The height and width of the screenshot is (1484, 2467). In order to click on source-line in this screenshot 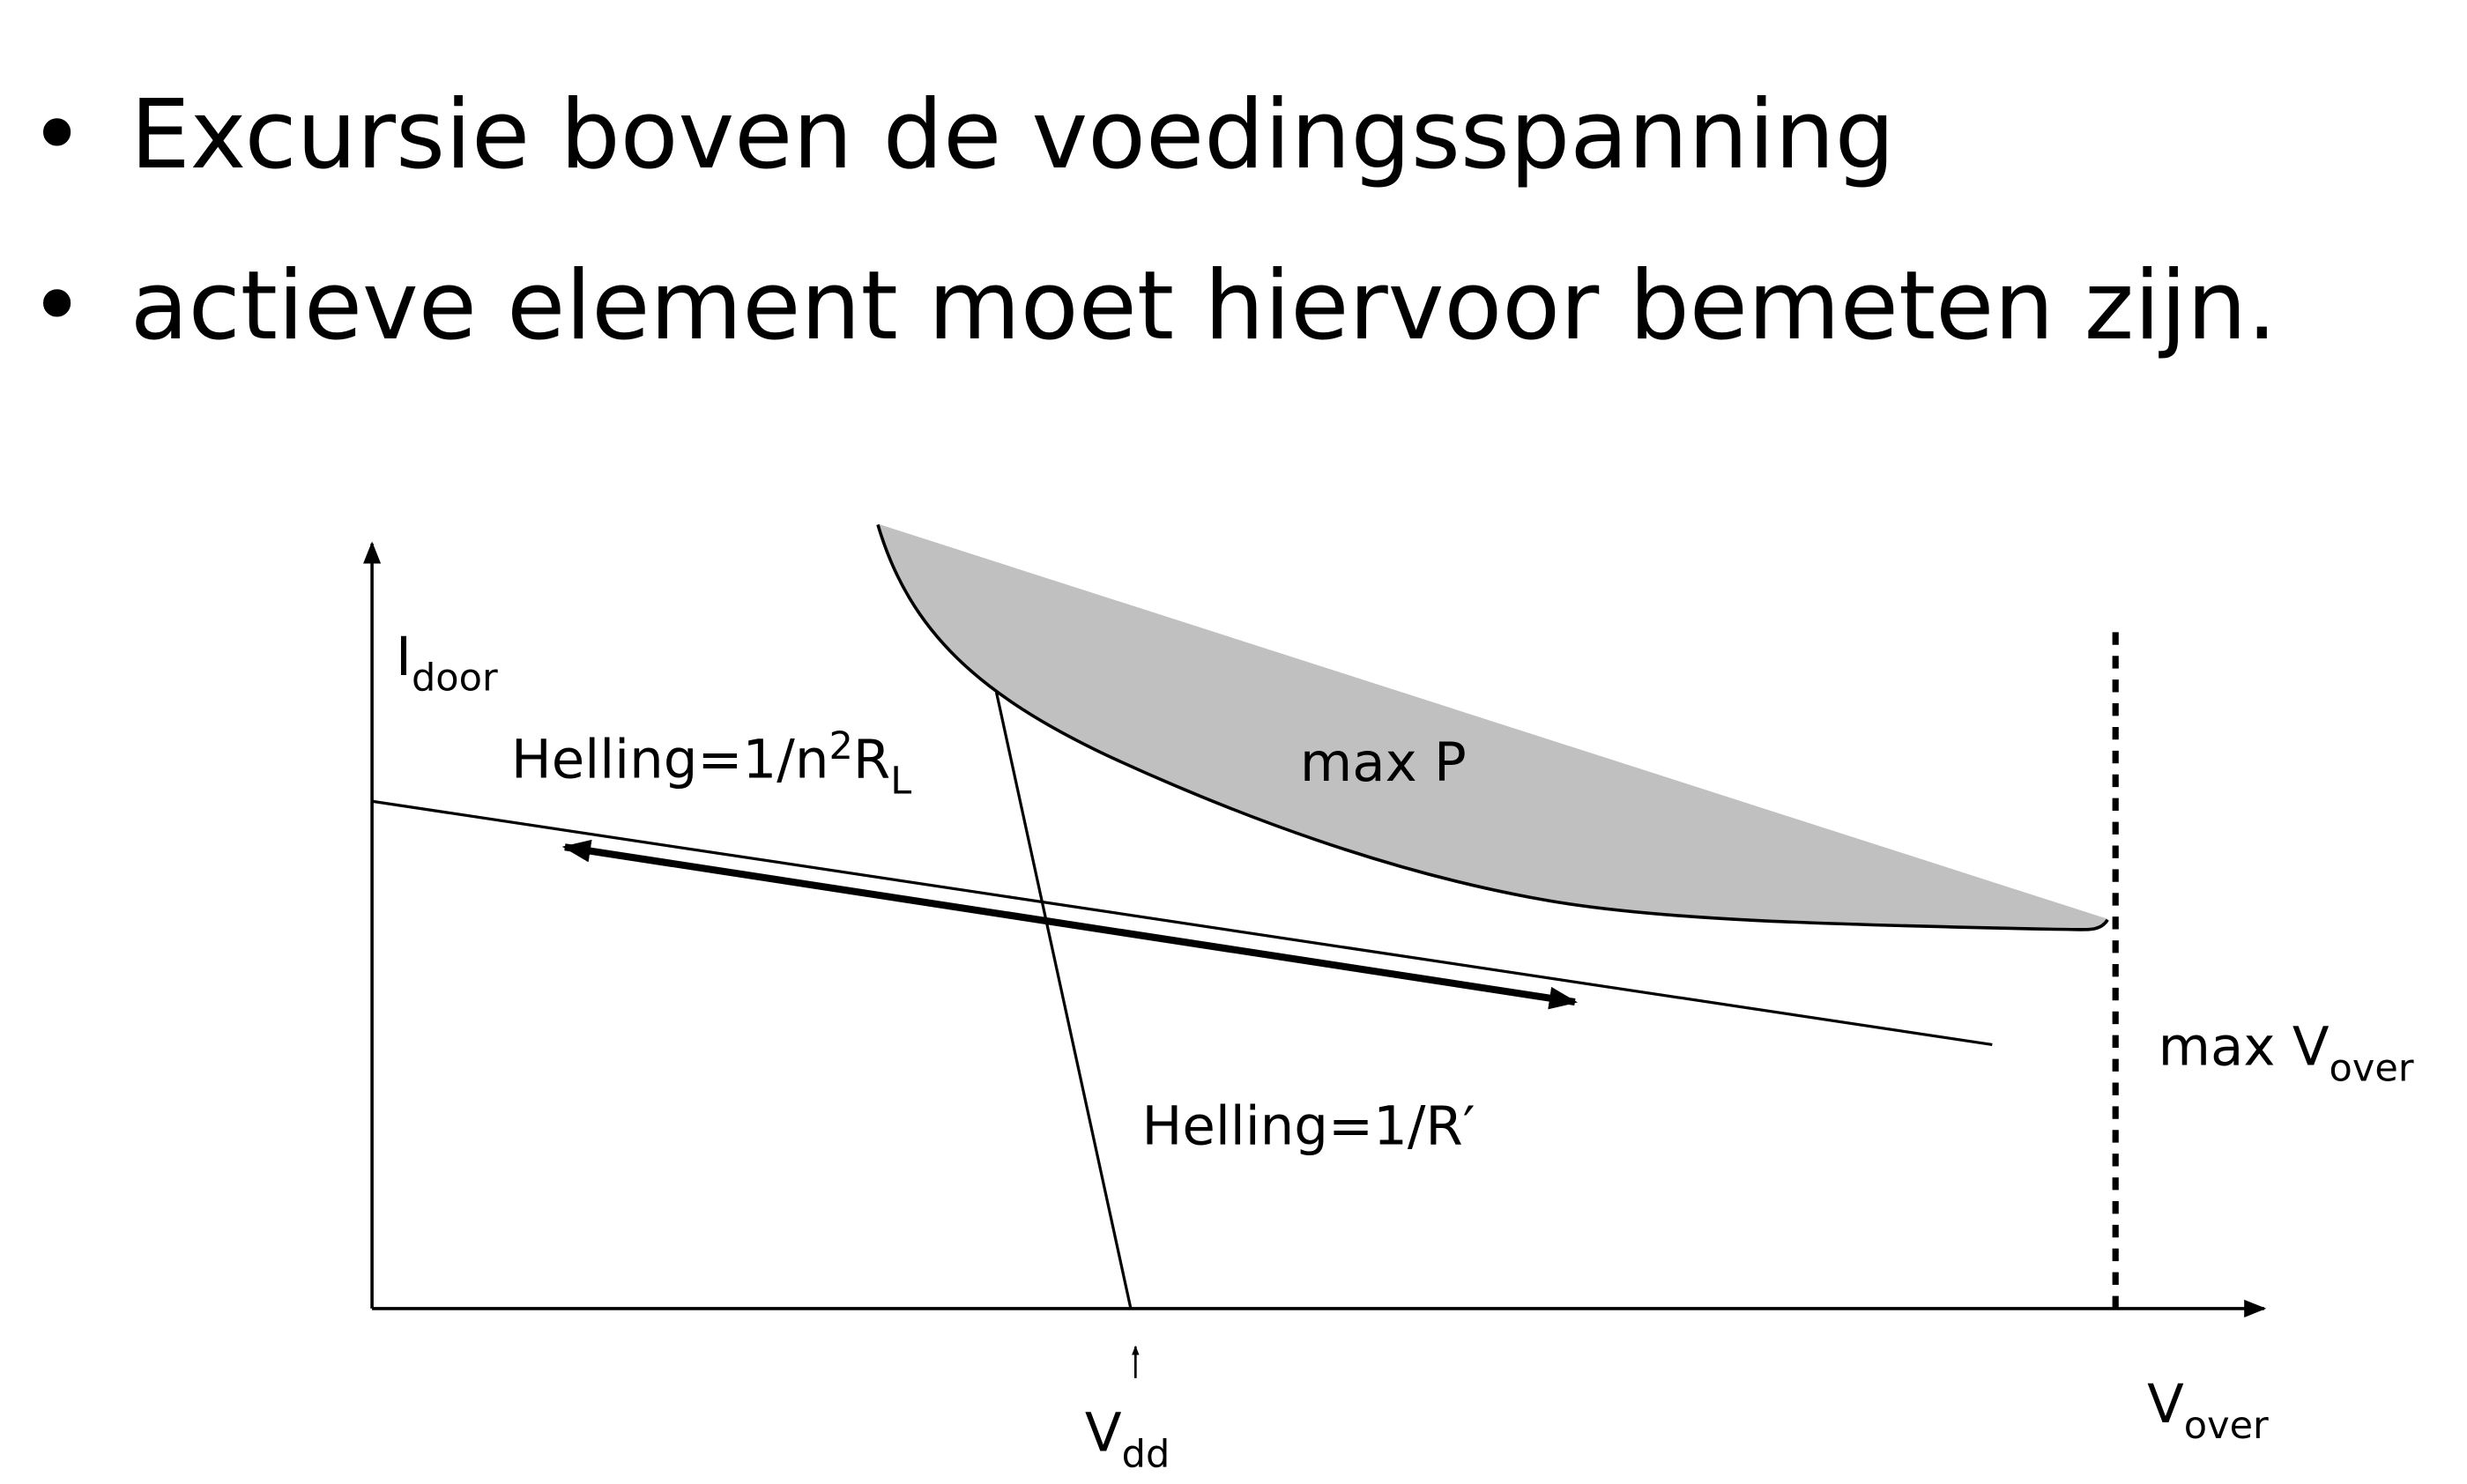, I will do `click(1063, 1001)`.